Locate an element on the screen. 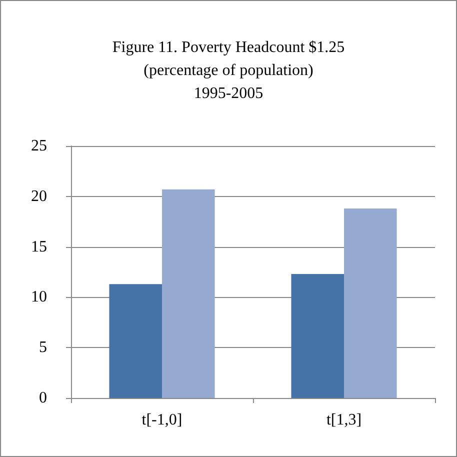 The height and width of the screenshot is (457, 457). y-tick-label: 20 is located at coordinates (39, 196).